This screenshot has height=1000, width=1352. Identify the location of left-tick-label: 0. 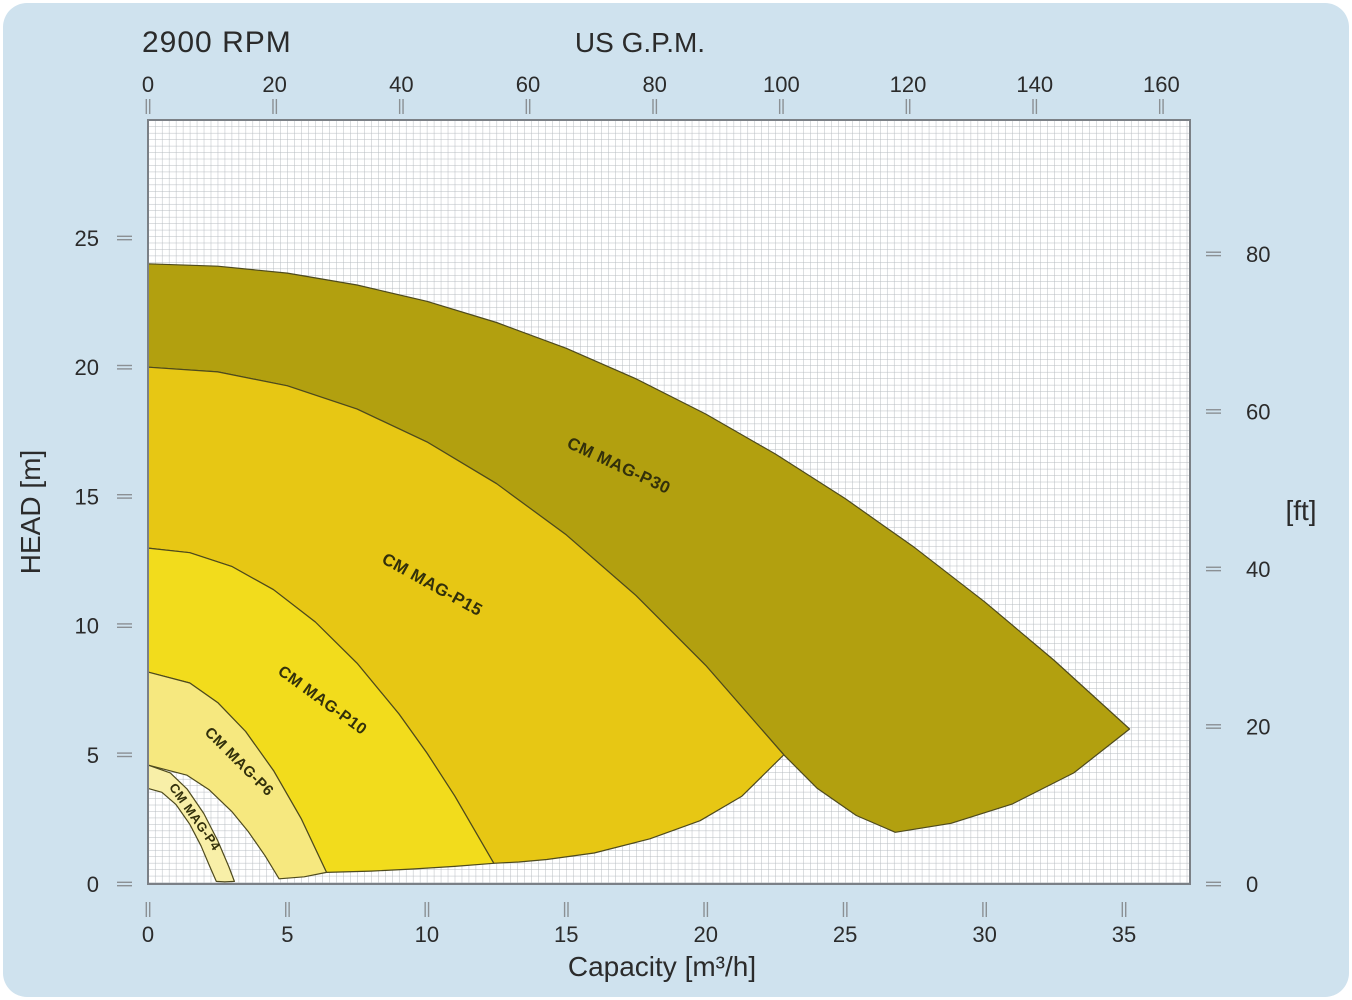
(93, 884).